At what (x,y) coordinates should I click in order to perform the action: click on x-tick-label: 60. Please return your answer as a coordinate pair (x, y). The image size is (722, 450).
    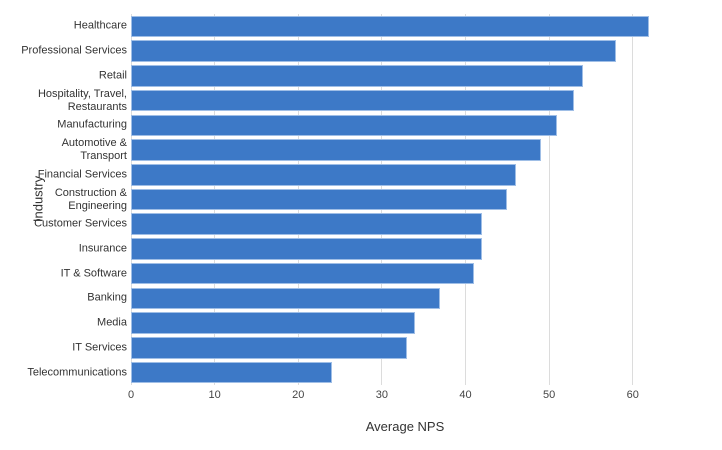
    Looking at the image, I should click on (632, 395).